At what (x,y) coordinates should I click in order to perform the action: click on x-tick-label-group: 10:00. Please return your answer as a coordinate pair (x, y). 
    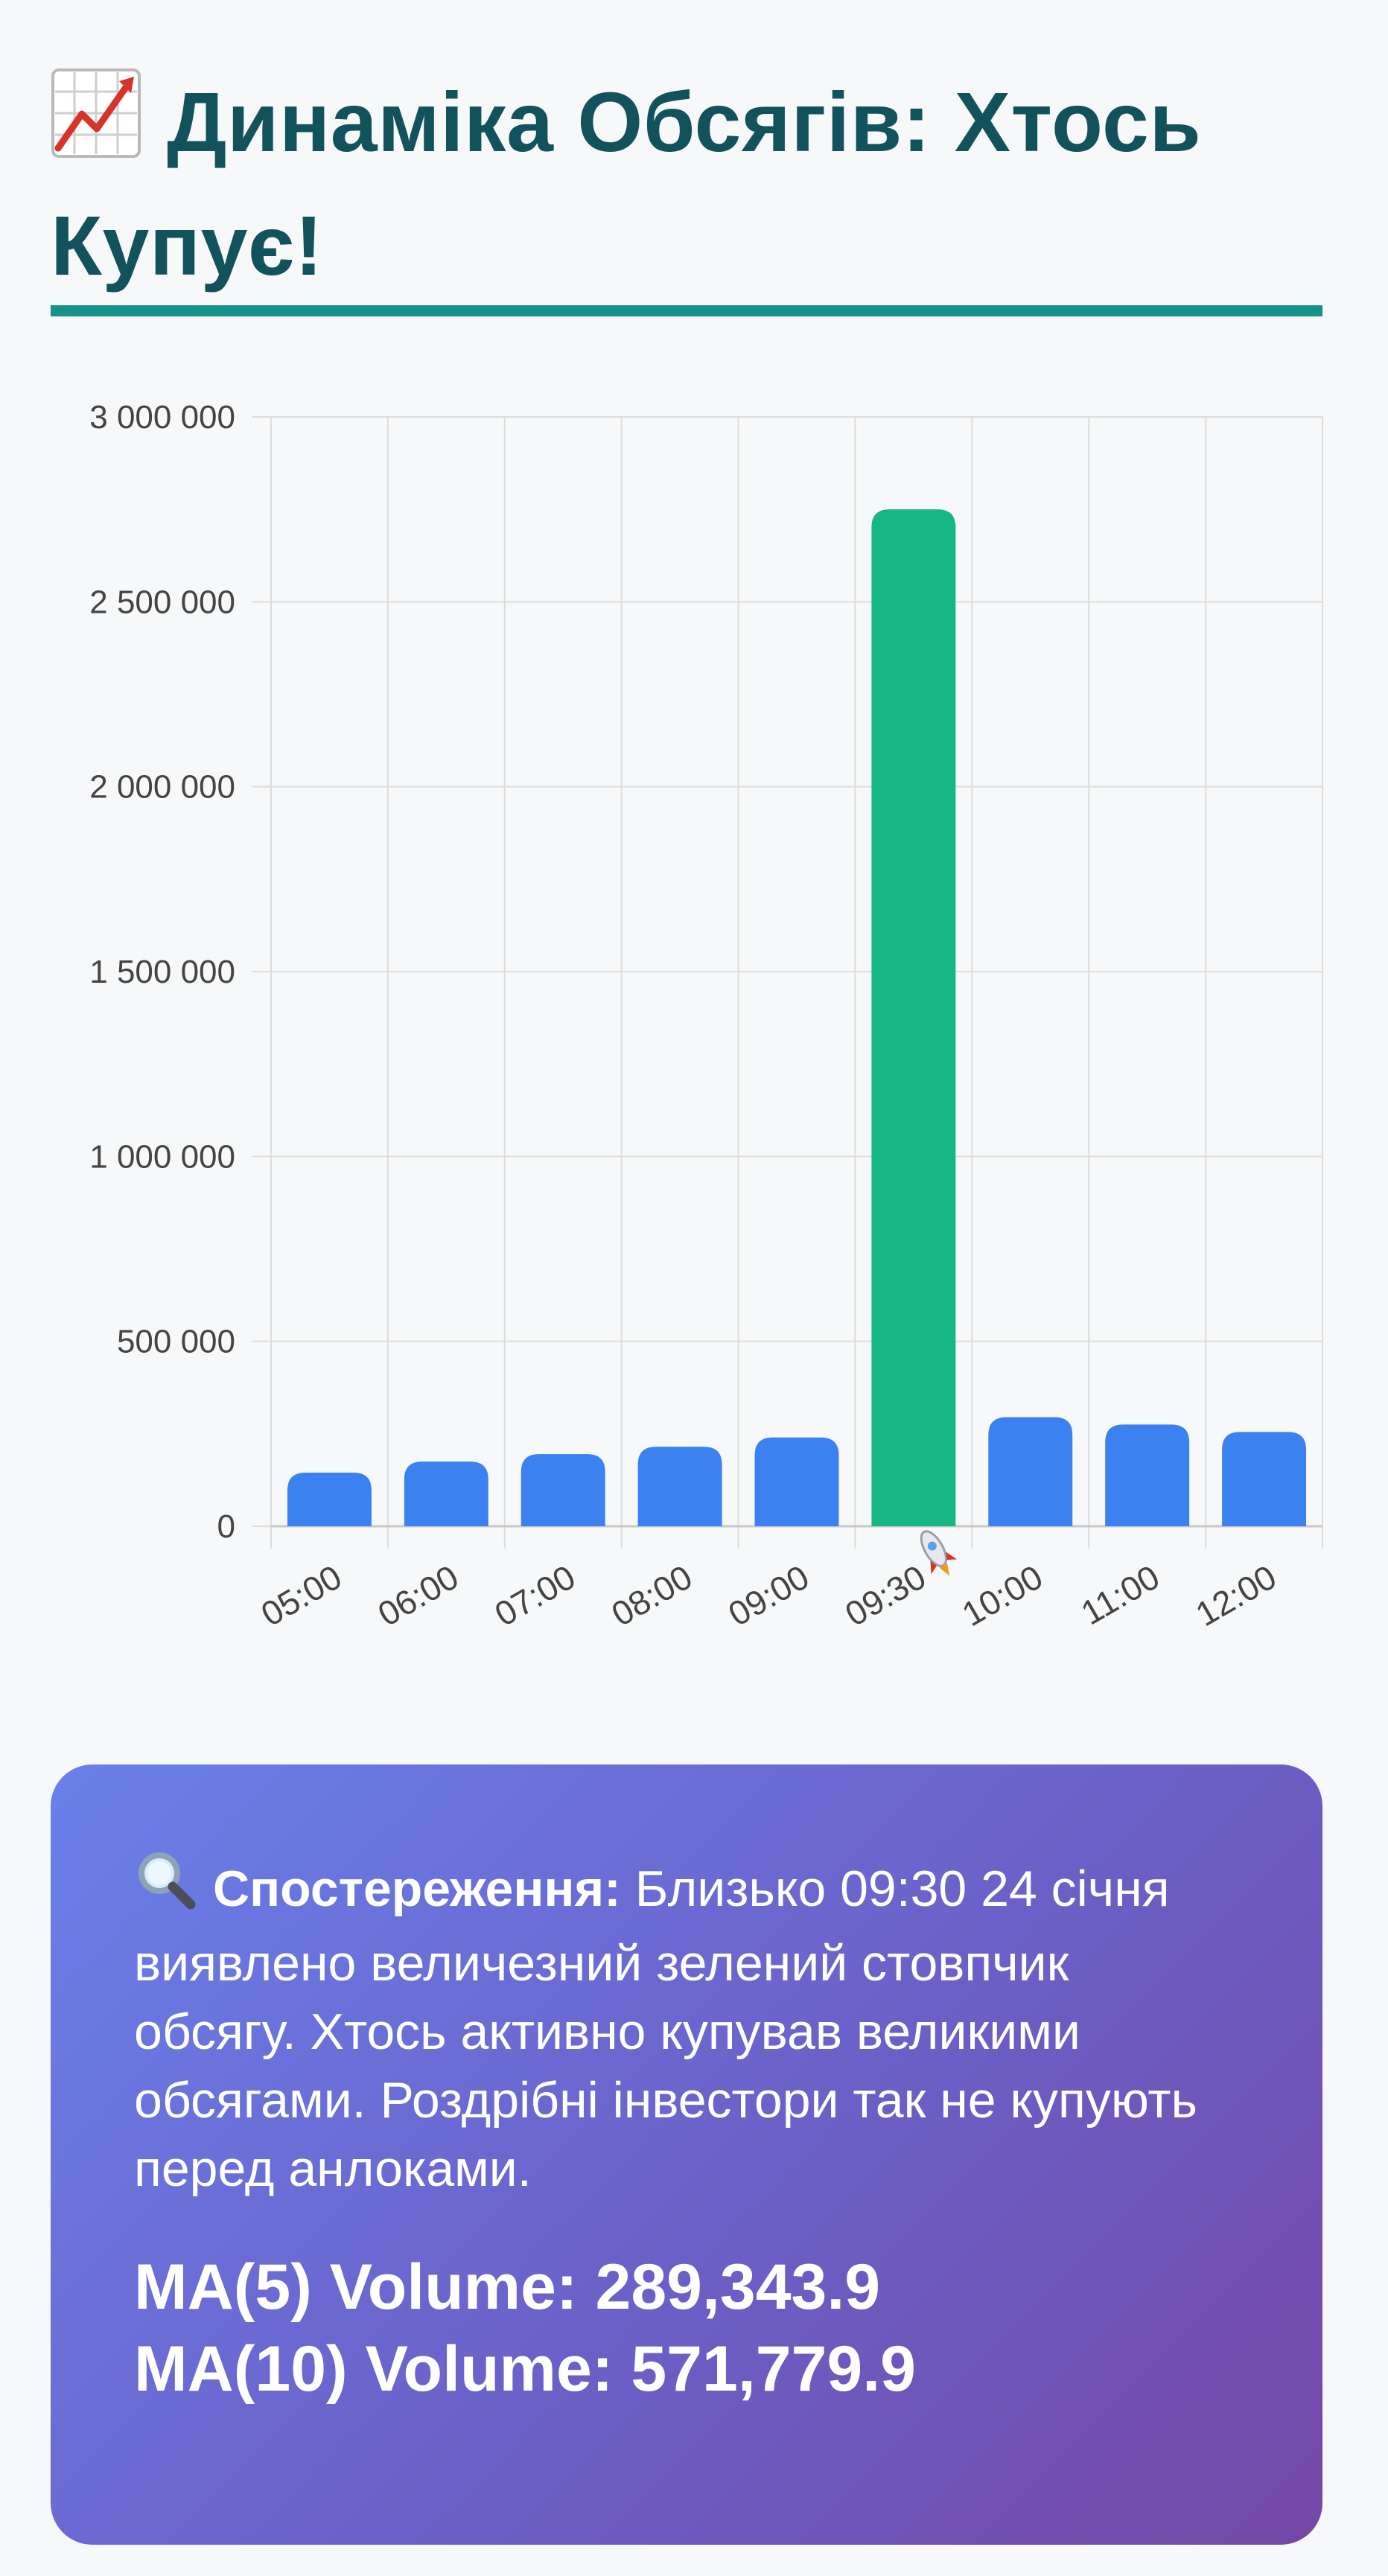
    Looking at the image, I should click on (1002, 1596).